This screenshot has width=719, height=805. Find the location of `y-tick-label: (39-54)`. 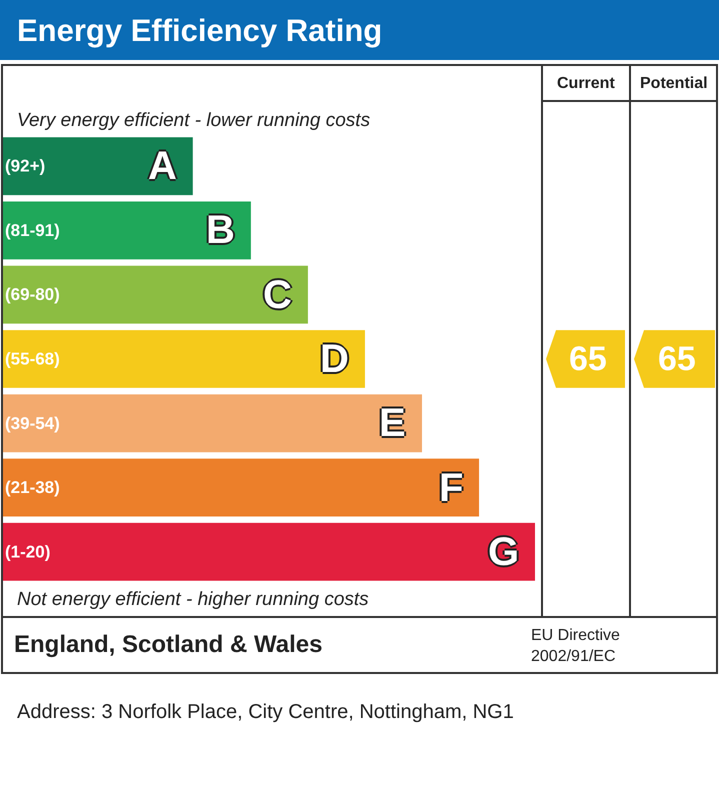

y-tick-label: (39-54) is located at coordinates (32, 423).